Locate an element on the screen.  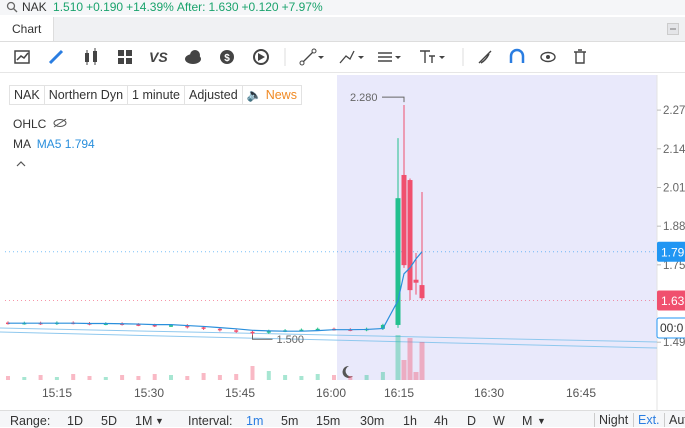
mode-button: Aut is located at coordinates (674, 420).